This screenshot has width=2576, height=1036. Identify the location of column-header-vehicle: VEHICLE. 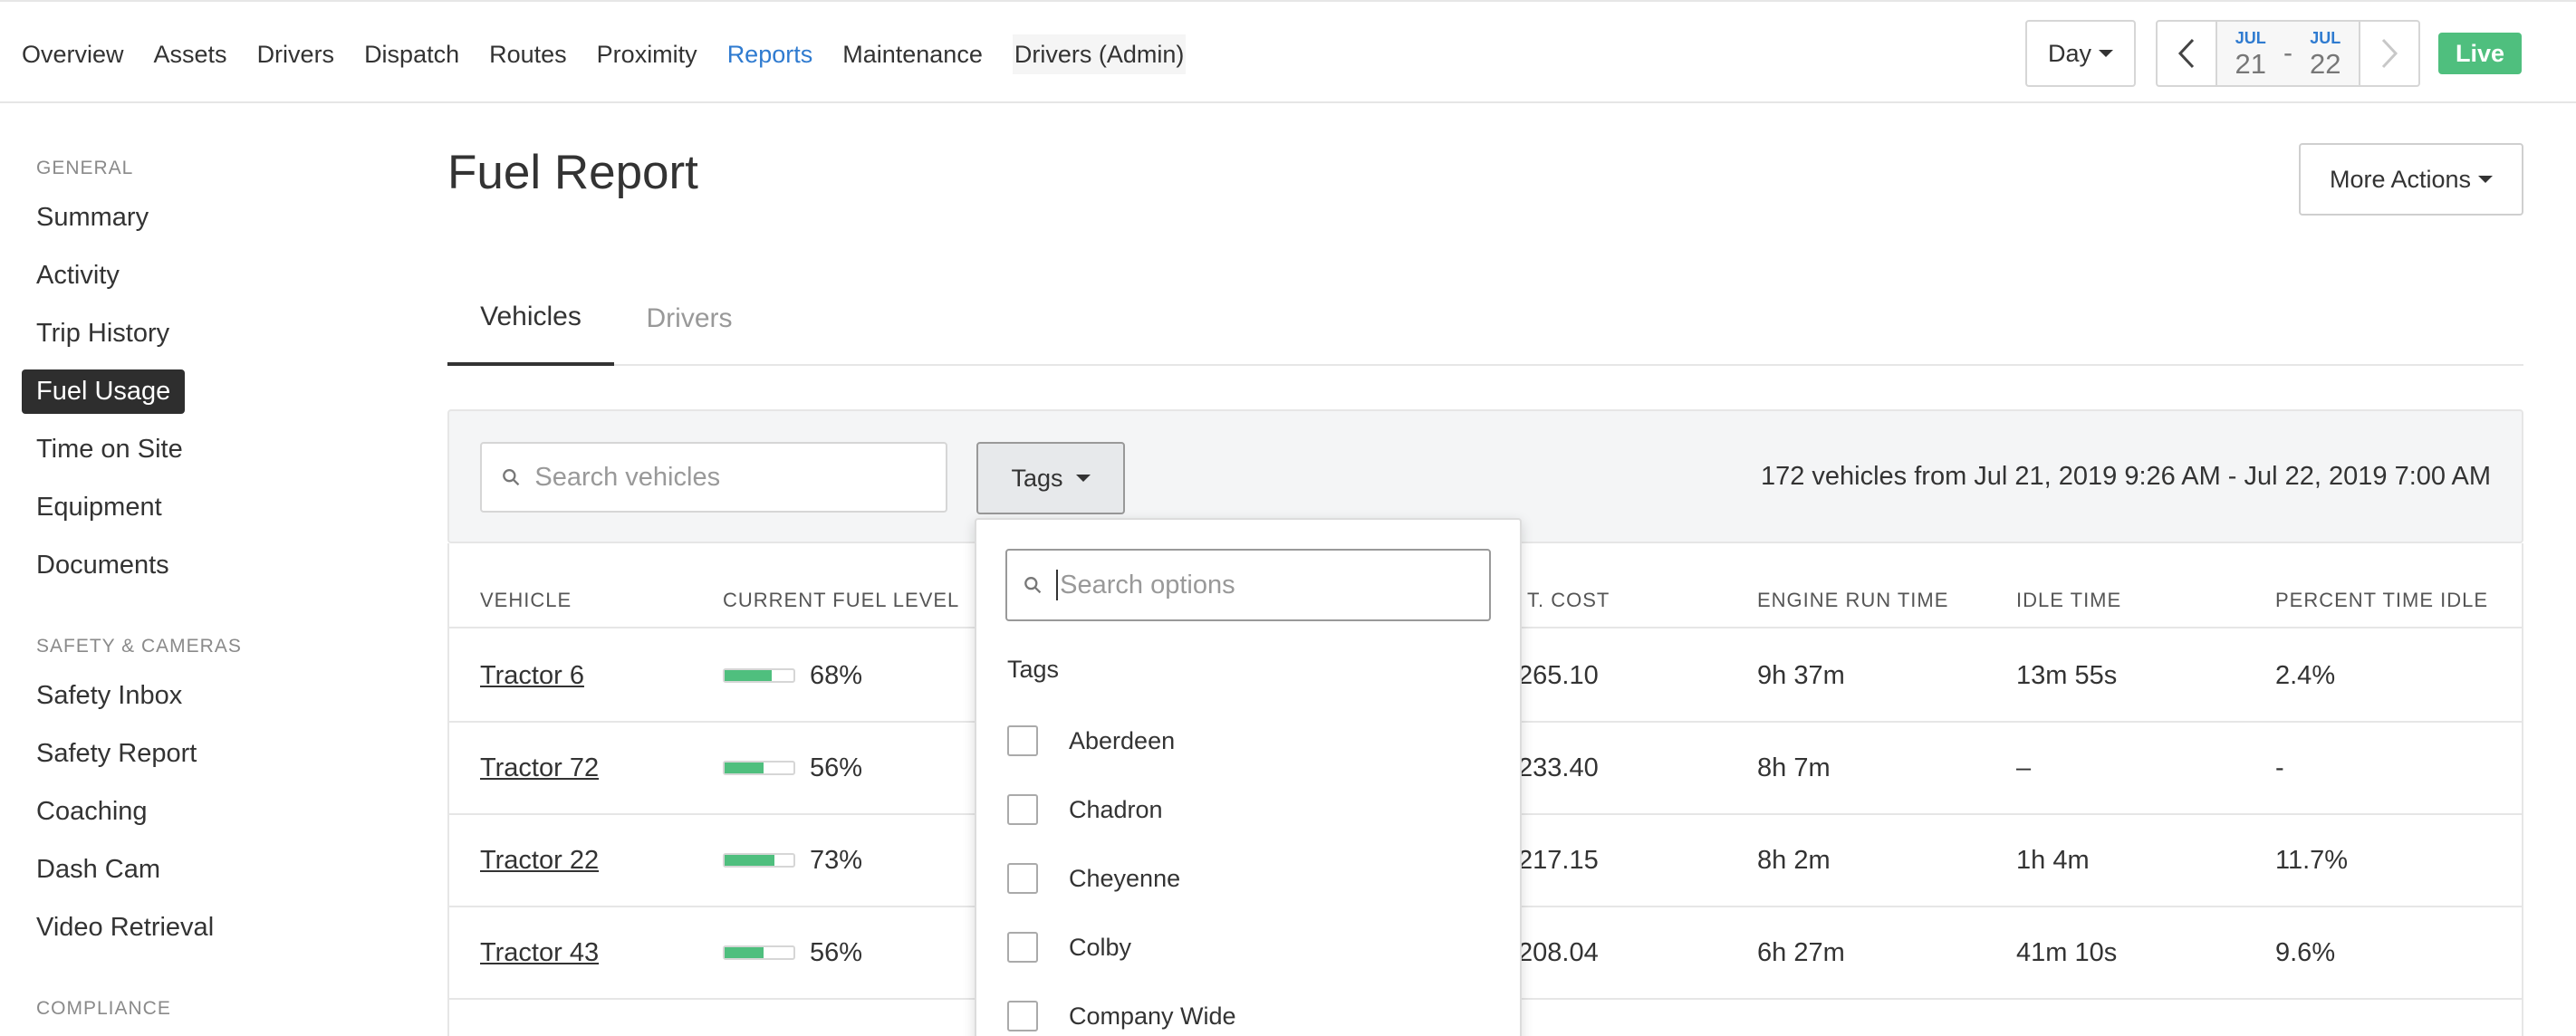
(526, 600).